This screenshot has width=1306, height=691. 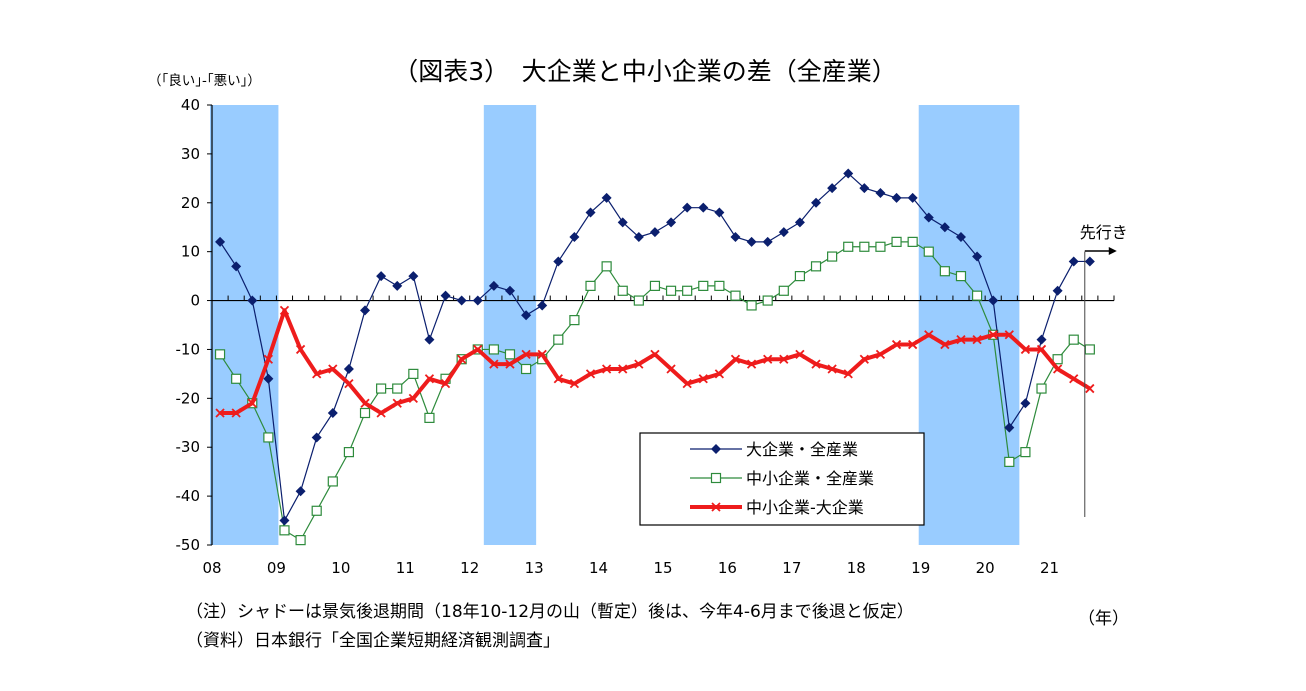 I want to click on legend-label: 大企業・全産業, so click(x=802, y=449).